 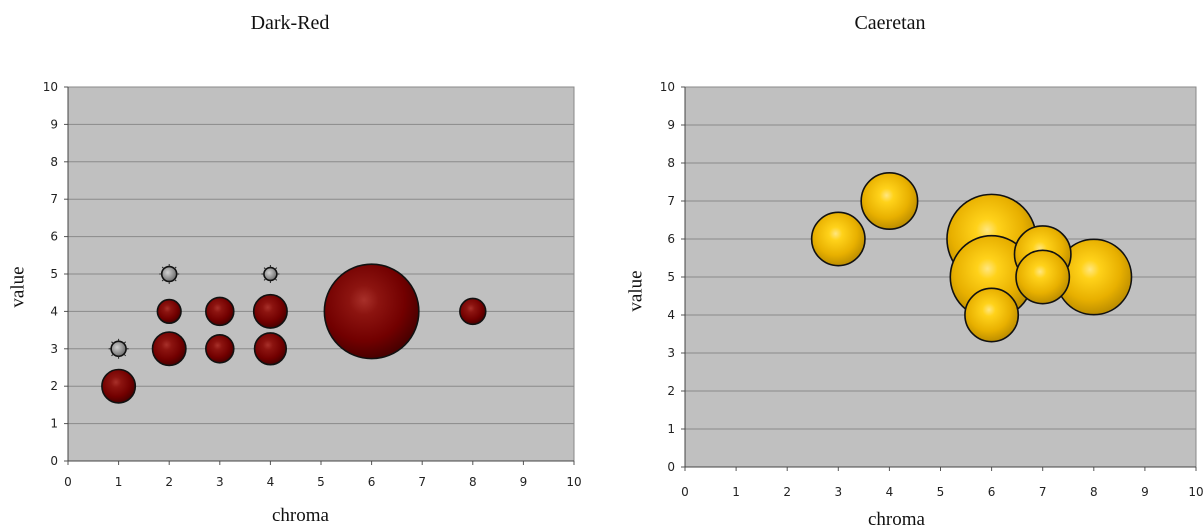 What do you see at coordinates (290, 23) in the screenshot?
I see `chart-title-left: Dark-Red` at bounding box center [290, 23].